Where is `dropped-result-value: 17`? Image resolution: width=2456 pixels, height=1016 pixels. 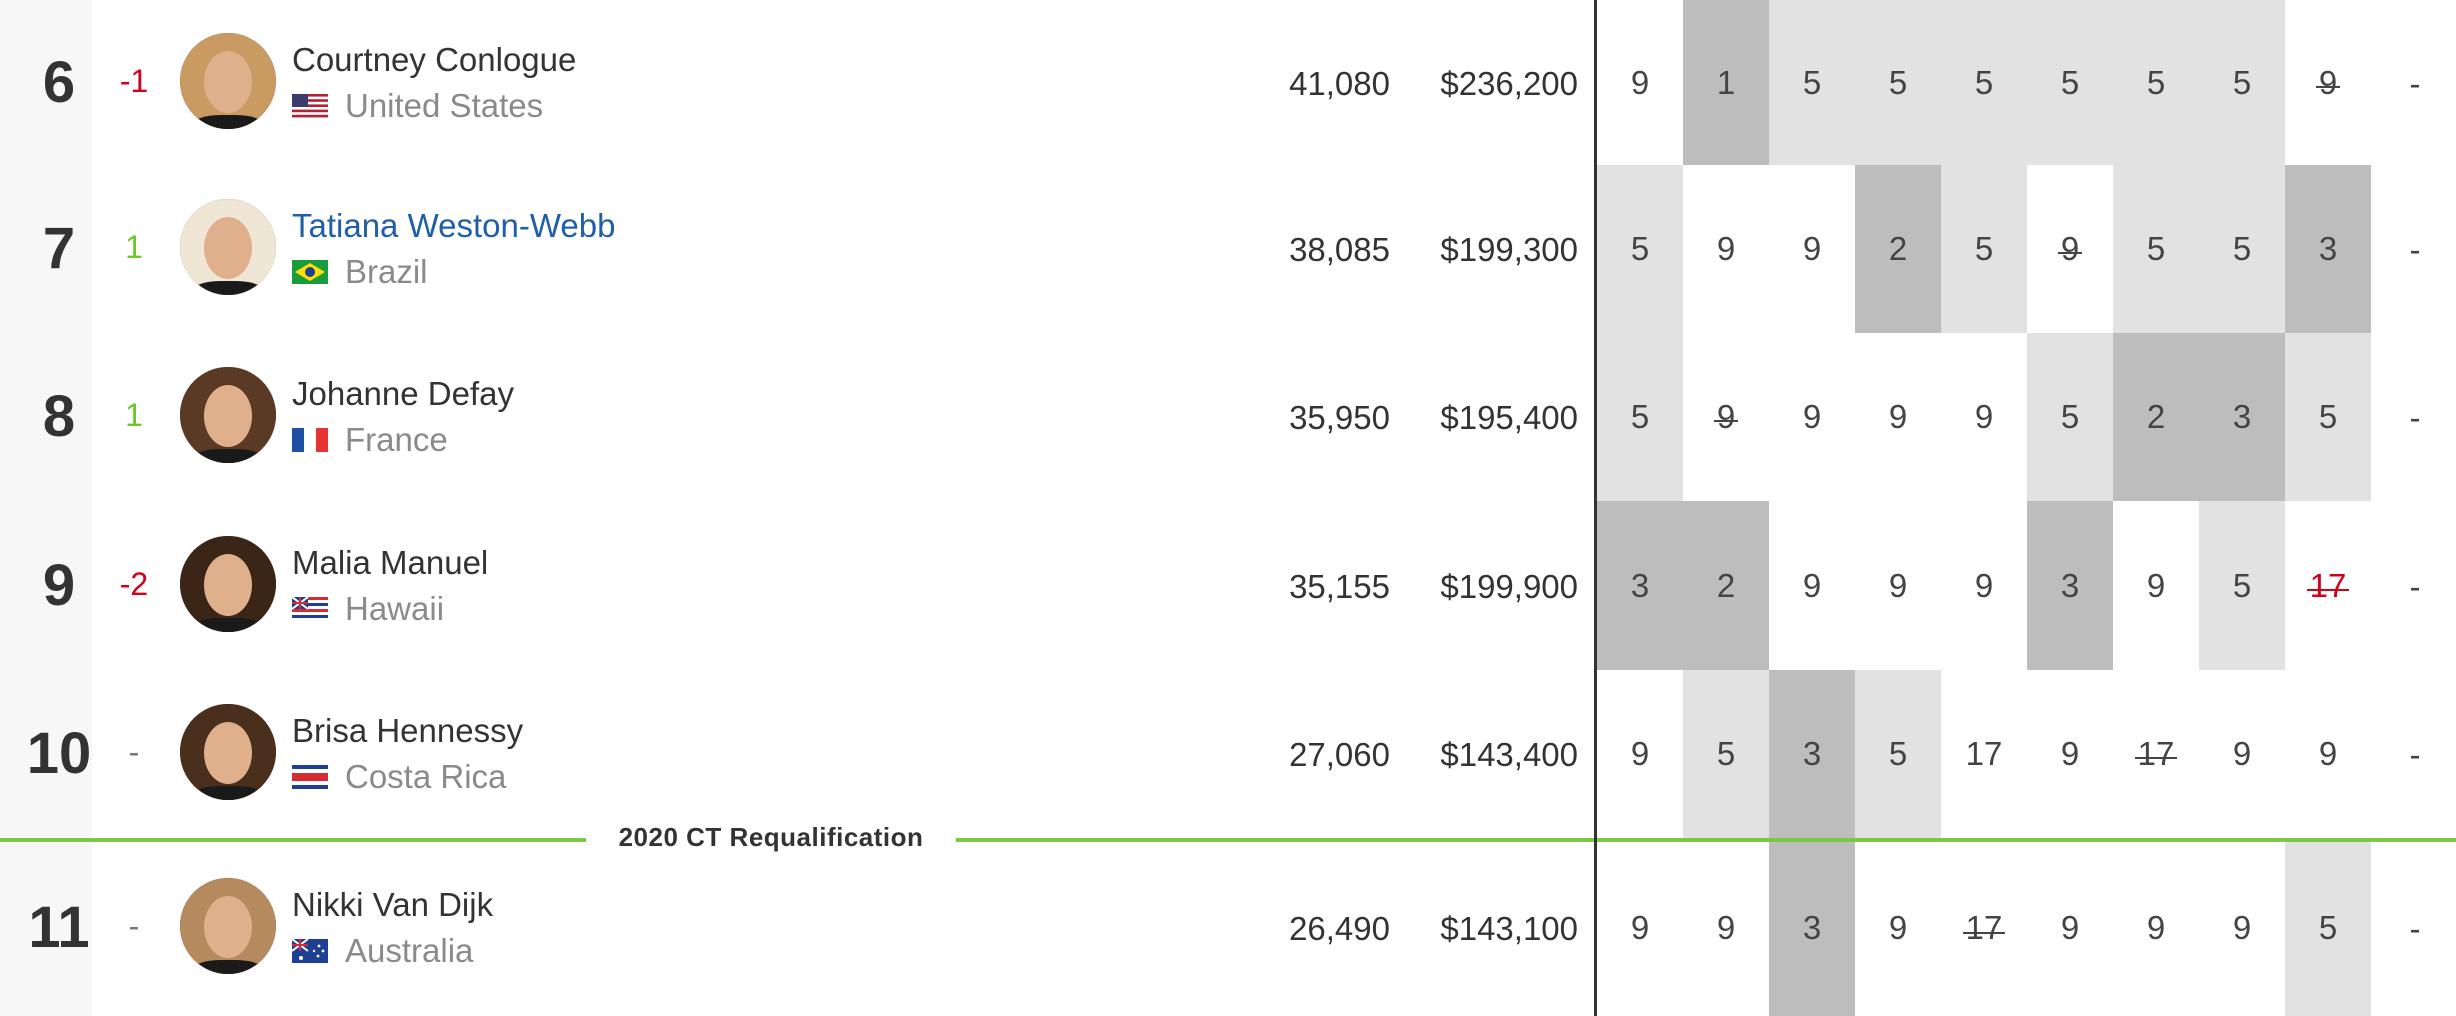
dropped-result-value: 17 is located at coordinates (2328, 585).